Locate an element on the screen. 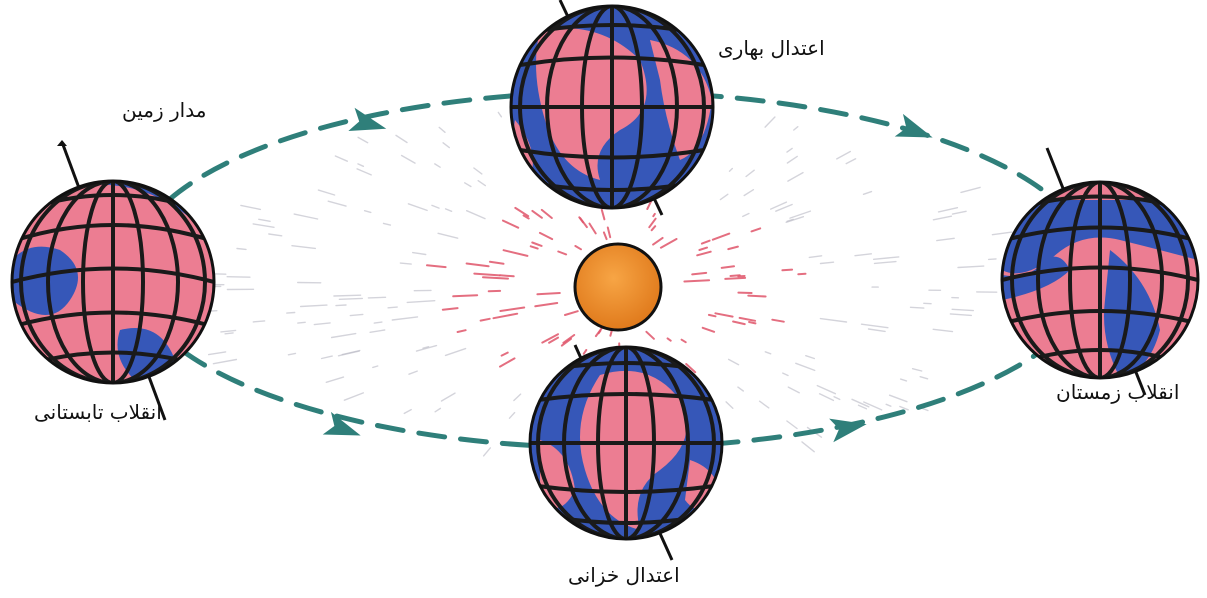 The height and width of the screenshot is (598, 1207). earth-globe-winter-solstice is located at coordinates (1100, 271).